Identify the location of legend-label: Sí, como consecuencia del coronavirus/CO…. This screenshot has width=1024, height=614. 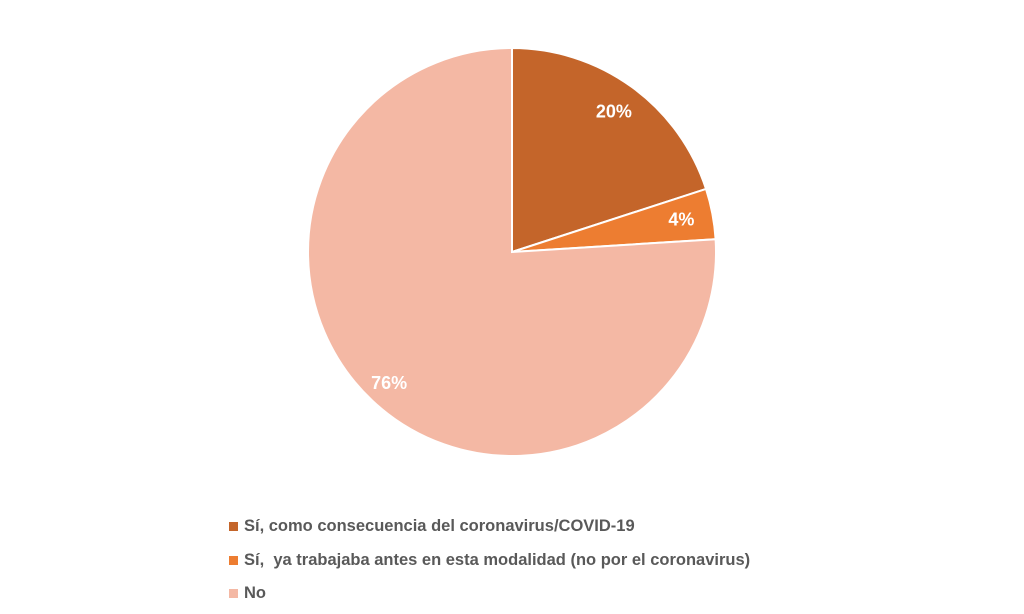
(439, 526).